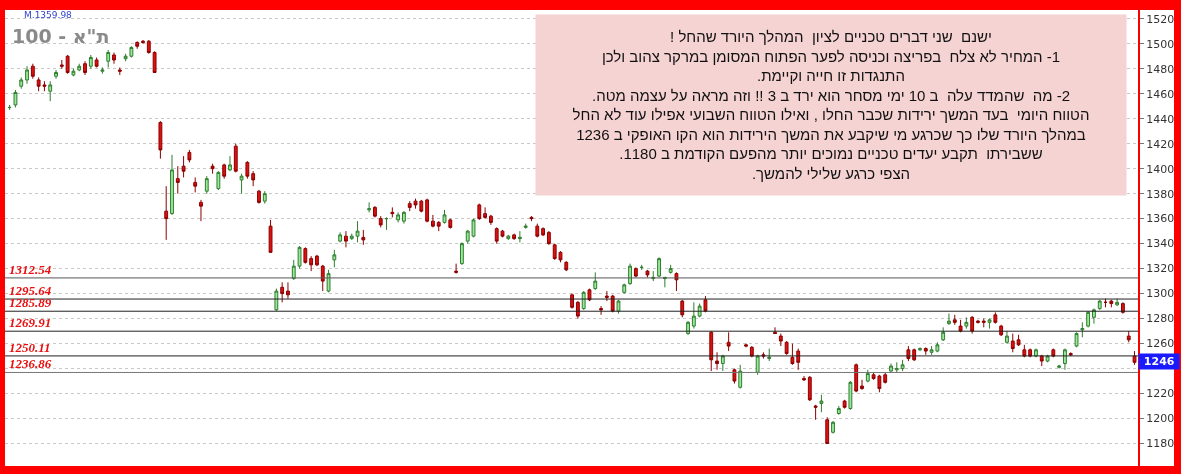  What do you see at coordinates (1159, 361) in the screenshot?
I see `annotation: 1246` at bounding box center [1159, 361].